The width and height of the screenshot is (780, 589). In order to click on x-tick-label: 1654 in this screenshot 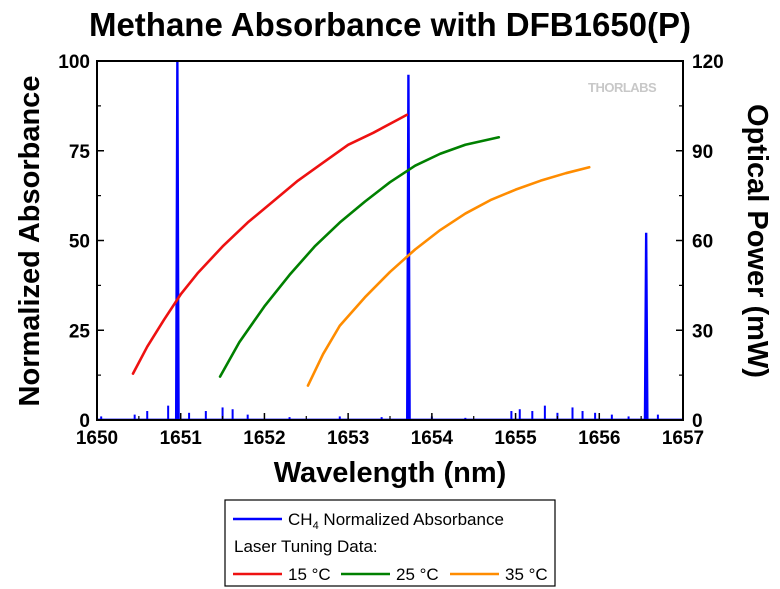, I will do `click(432, 438)`.